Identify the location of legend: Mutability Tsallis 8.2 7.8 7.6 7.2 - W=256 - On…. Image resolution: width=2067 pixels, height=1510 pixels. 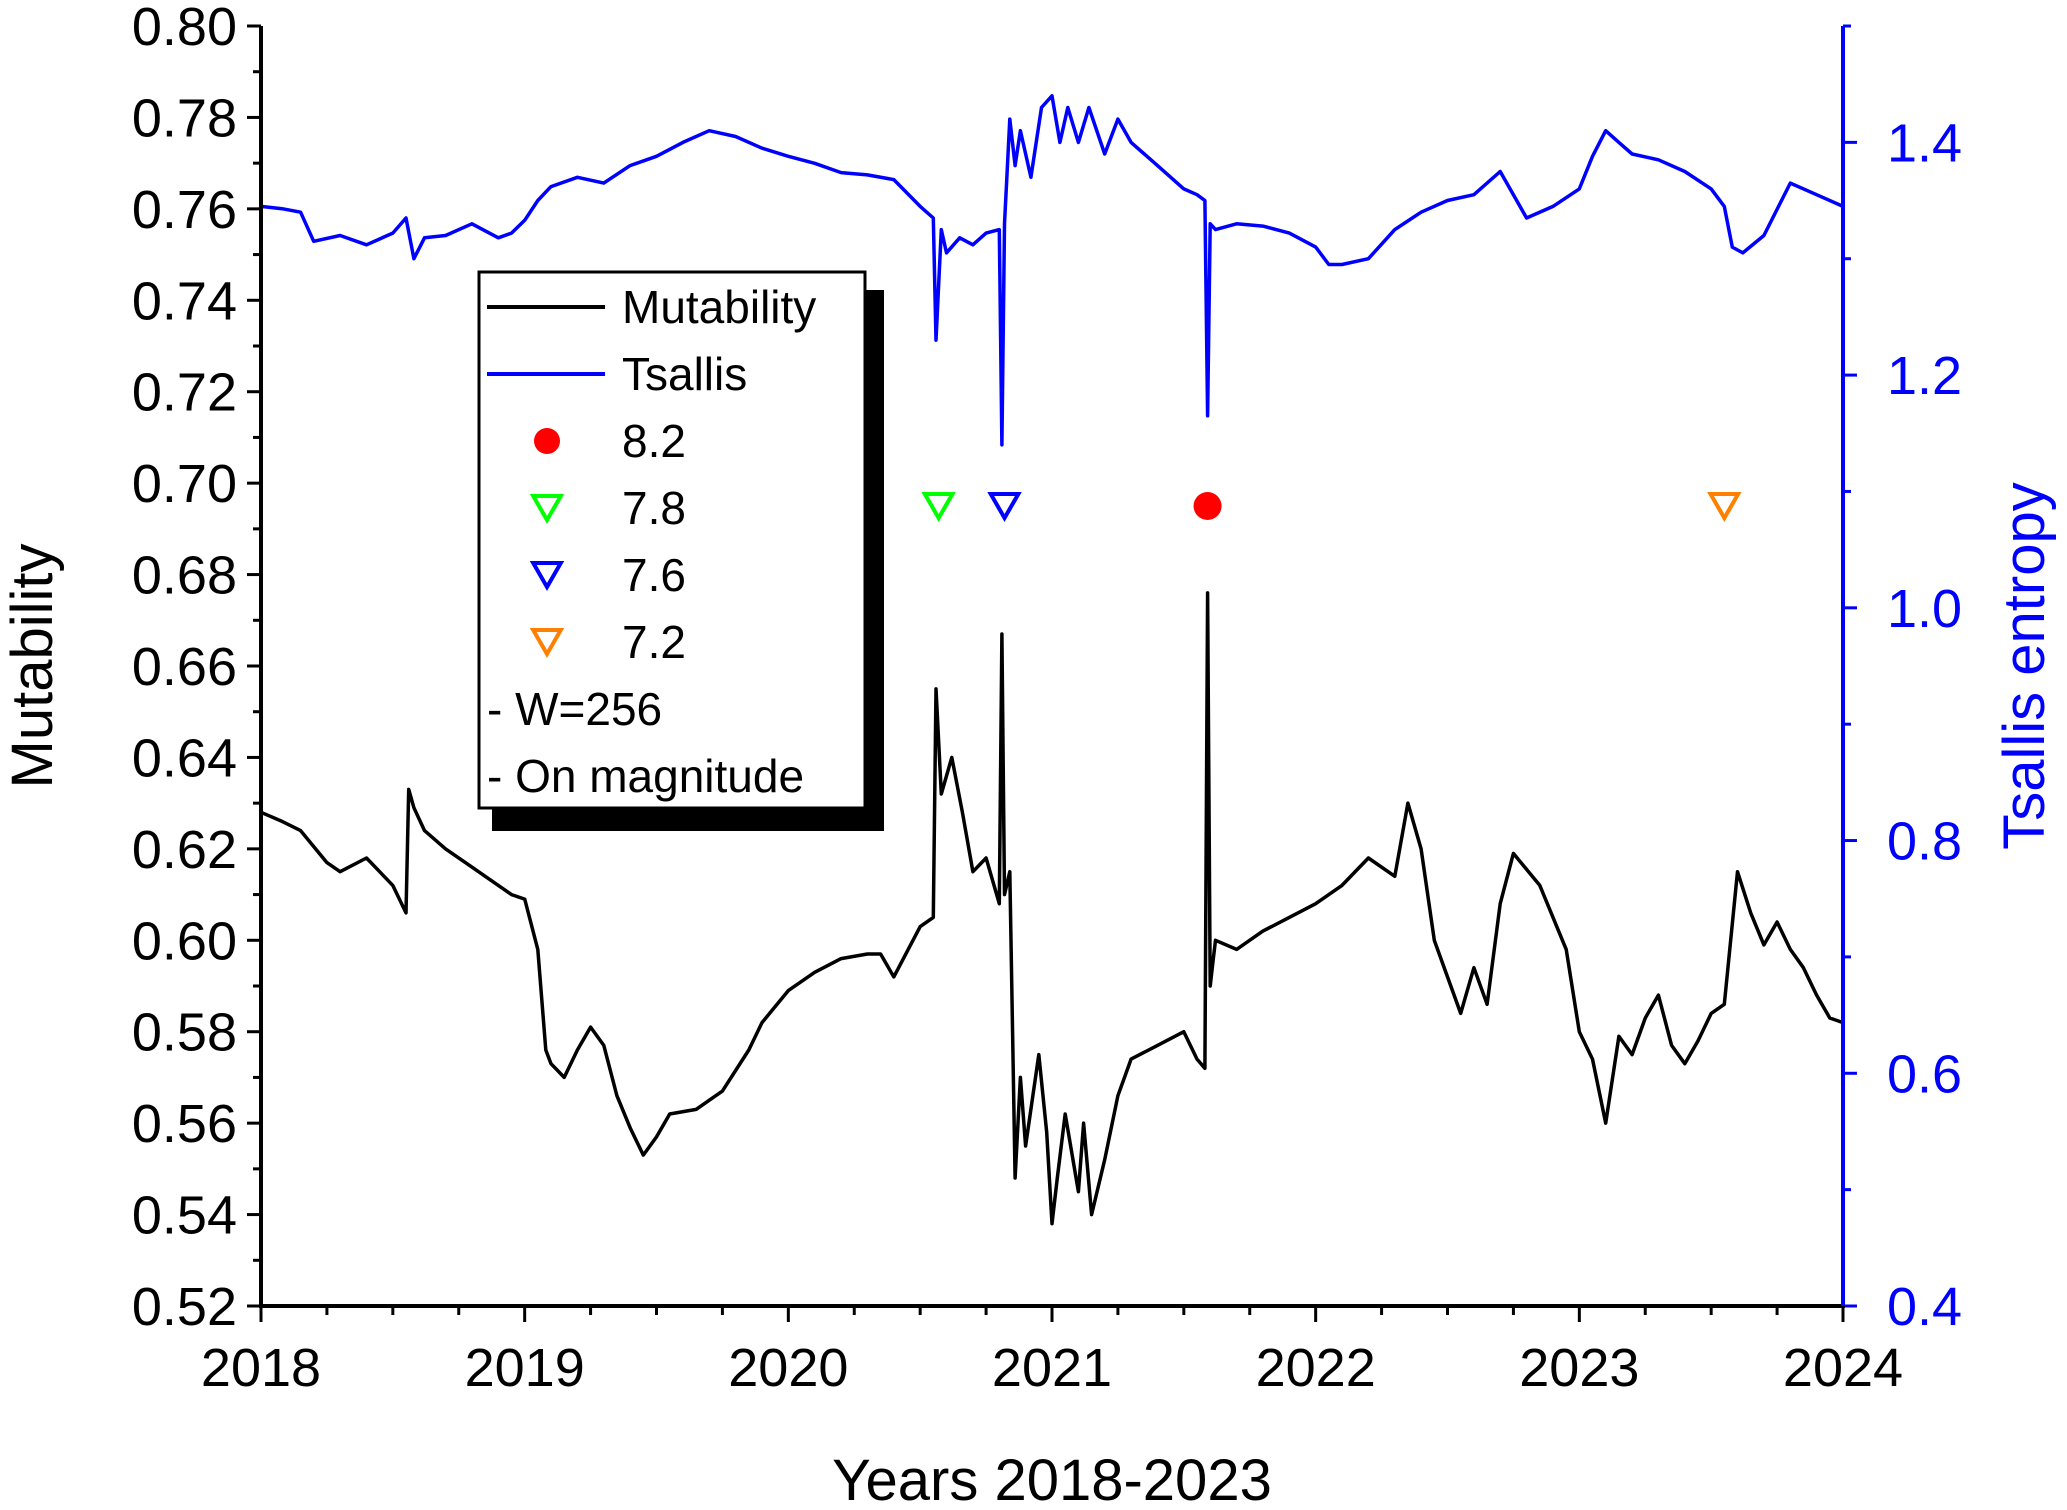
(680, 550).